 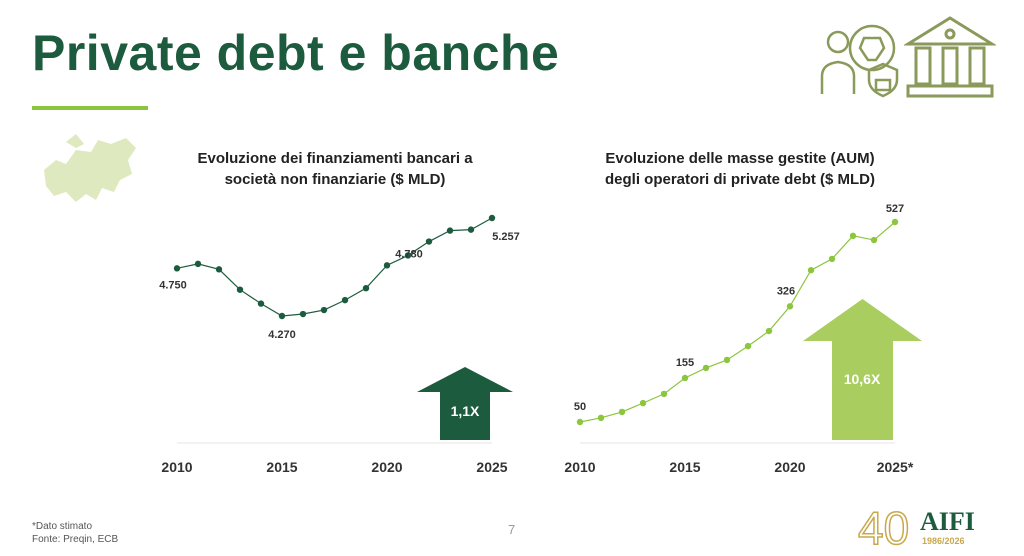 I want to click on title-line: Evoluzione dei finanziamenti bancari a, so click(x=335, y=158).